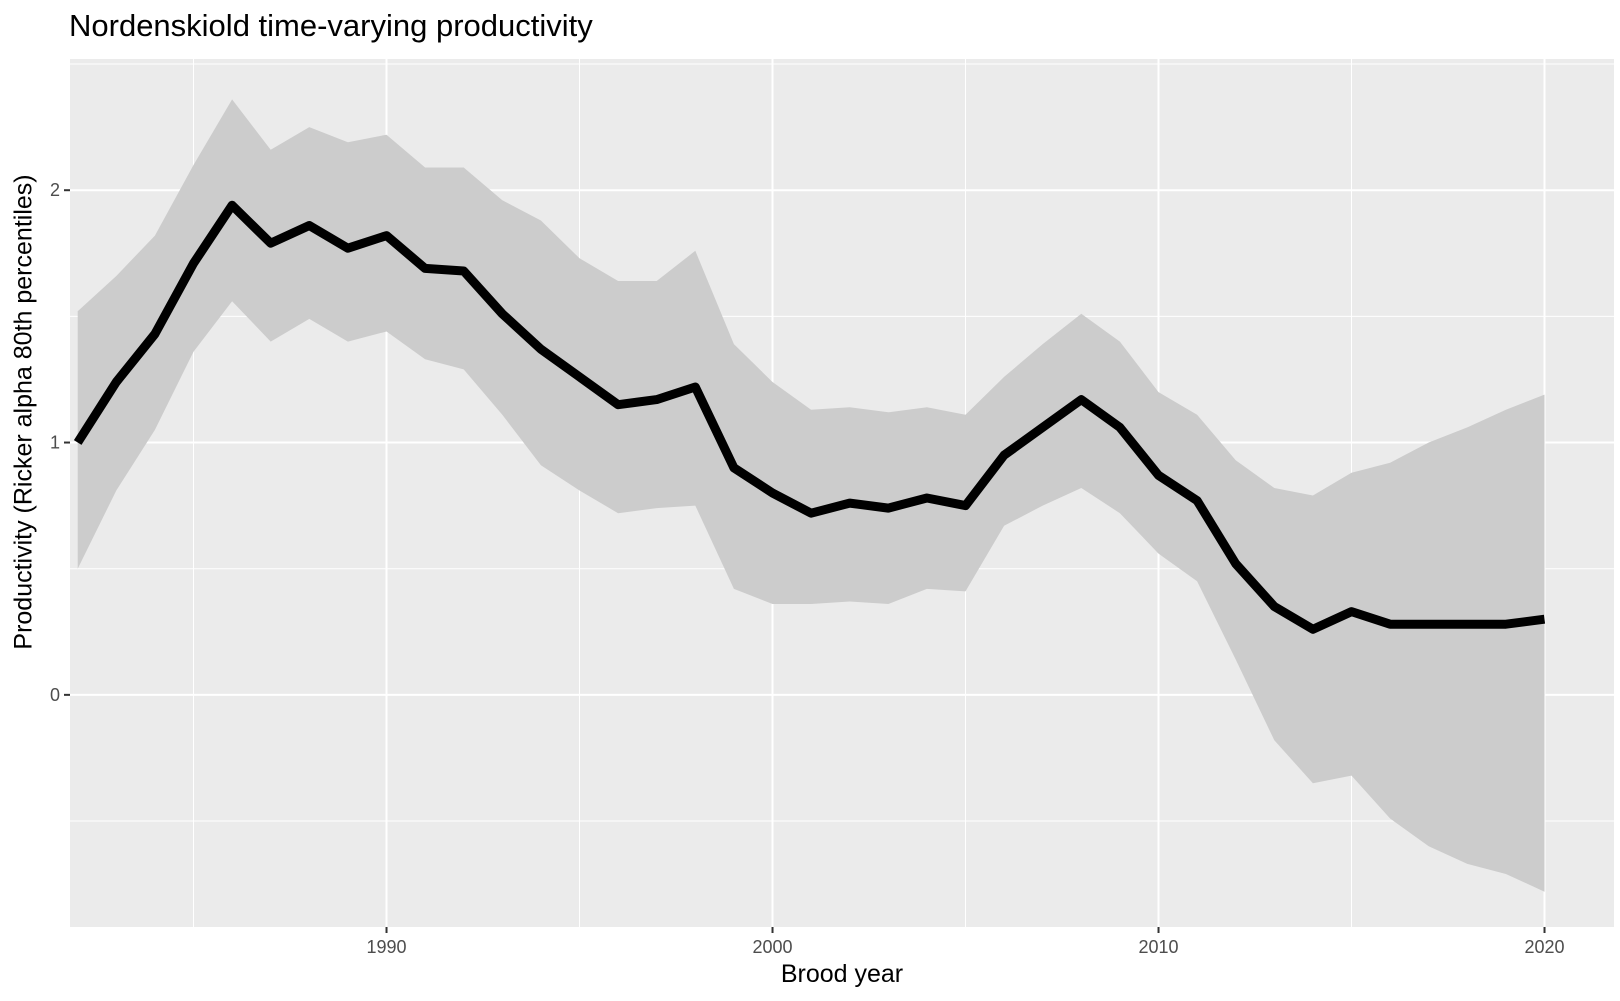 The height and width of the screenshot is (1001, 1620). Describe the element at coordinates (842, 974) in the screenshot. I see `x-axis-label: Brood year` at that location.